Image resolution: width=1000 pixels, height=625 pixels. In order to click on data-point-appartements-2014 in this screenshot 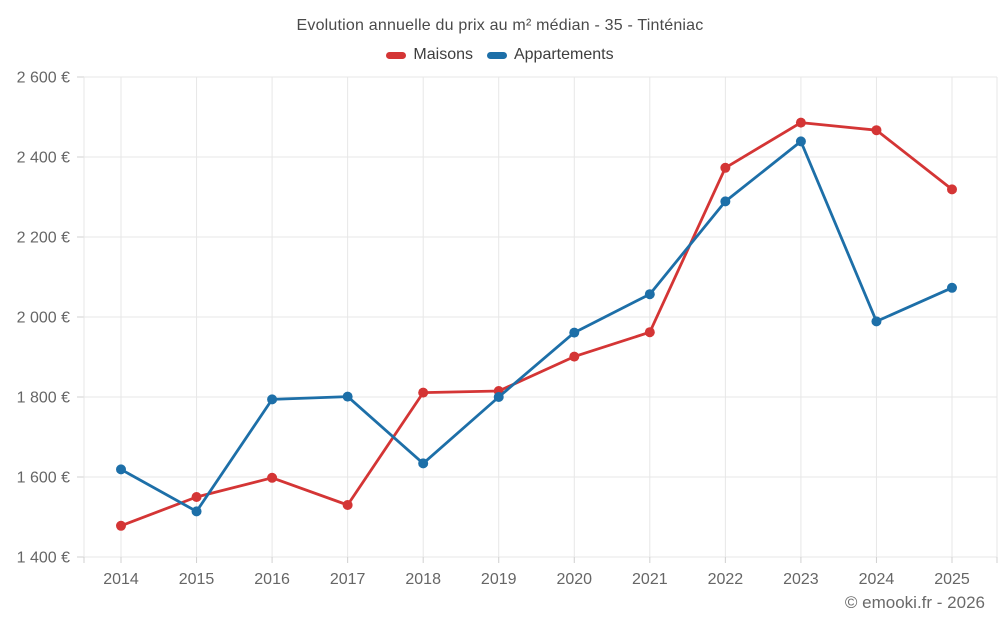, I will do `click(121, 469)`.